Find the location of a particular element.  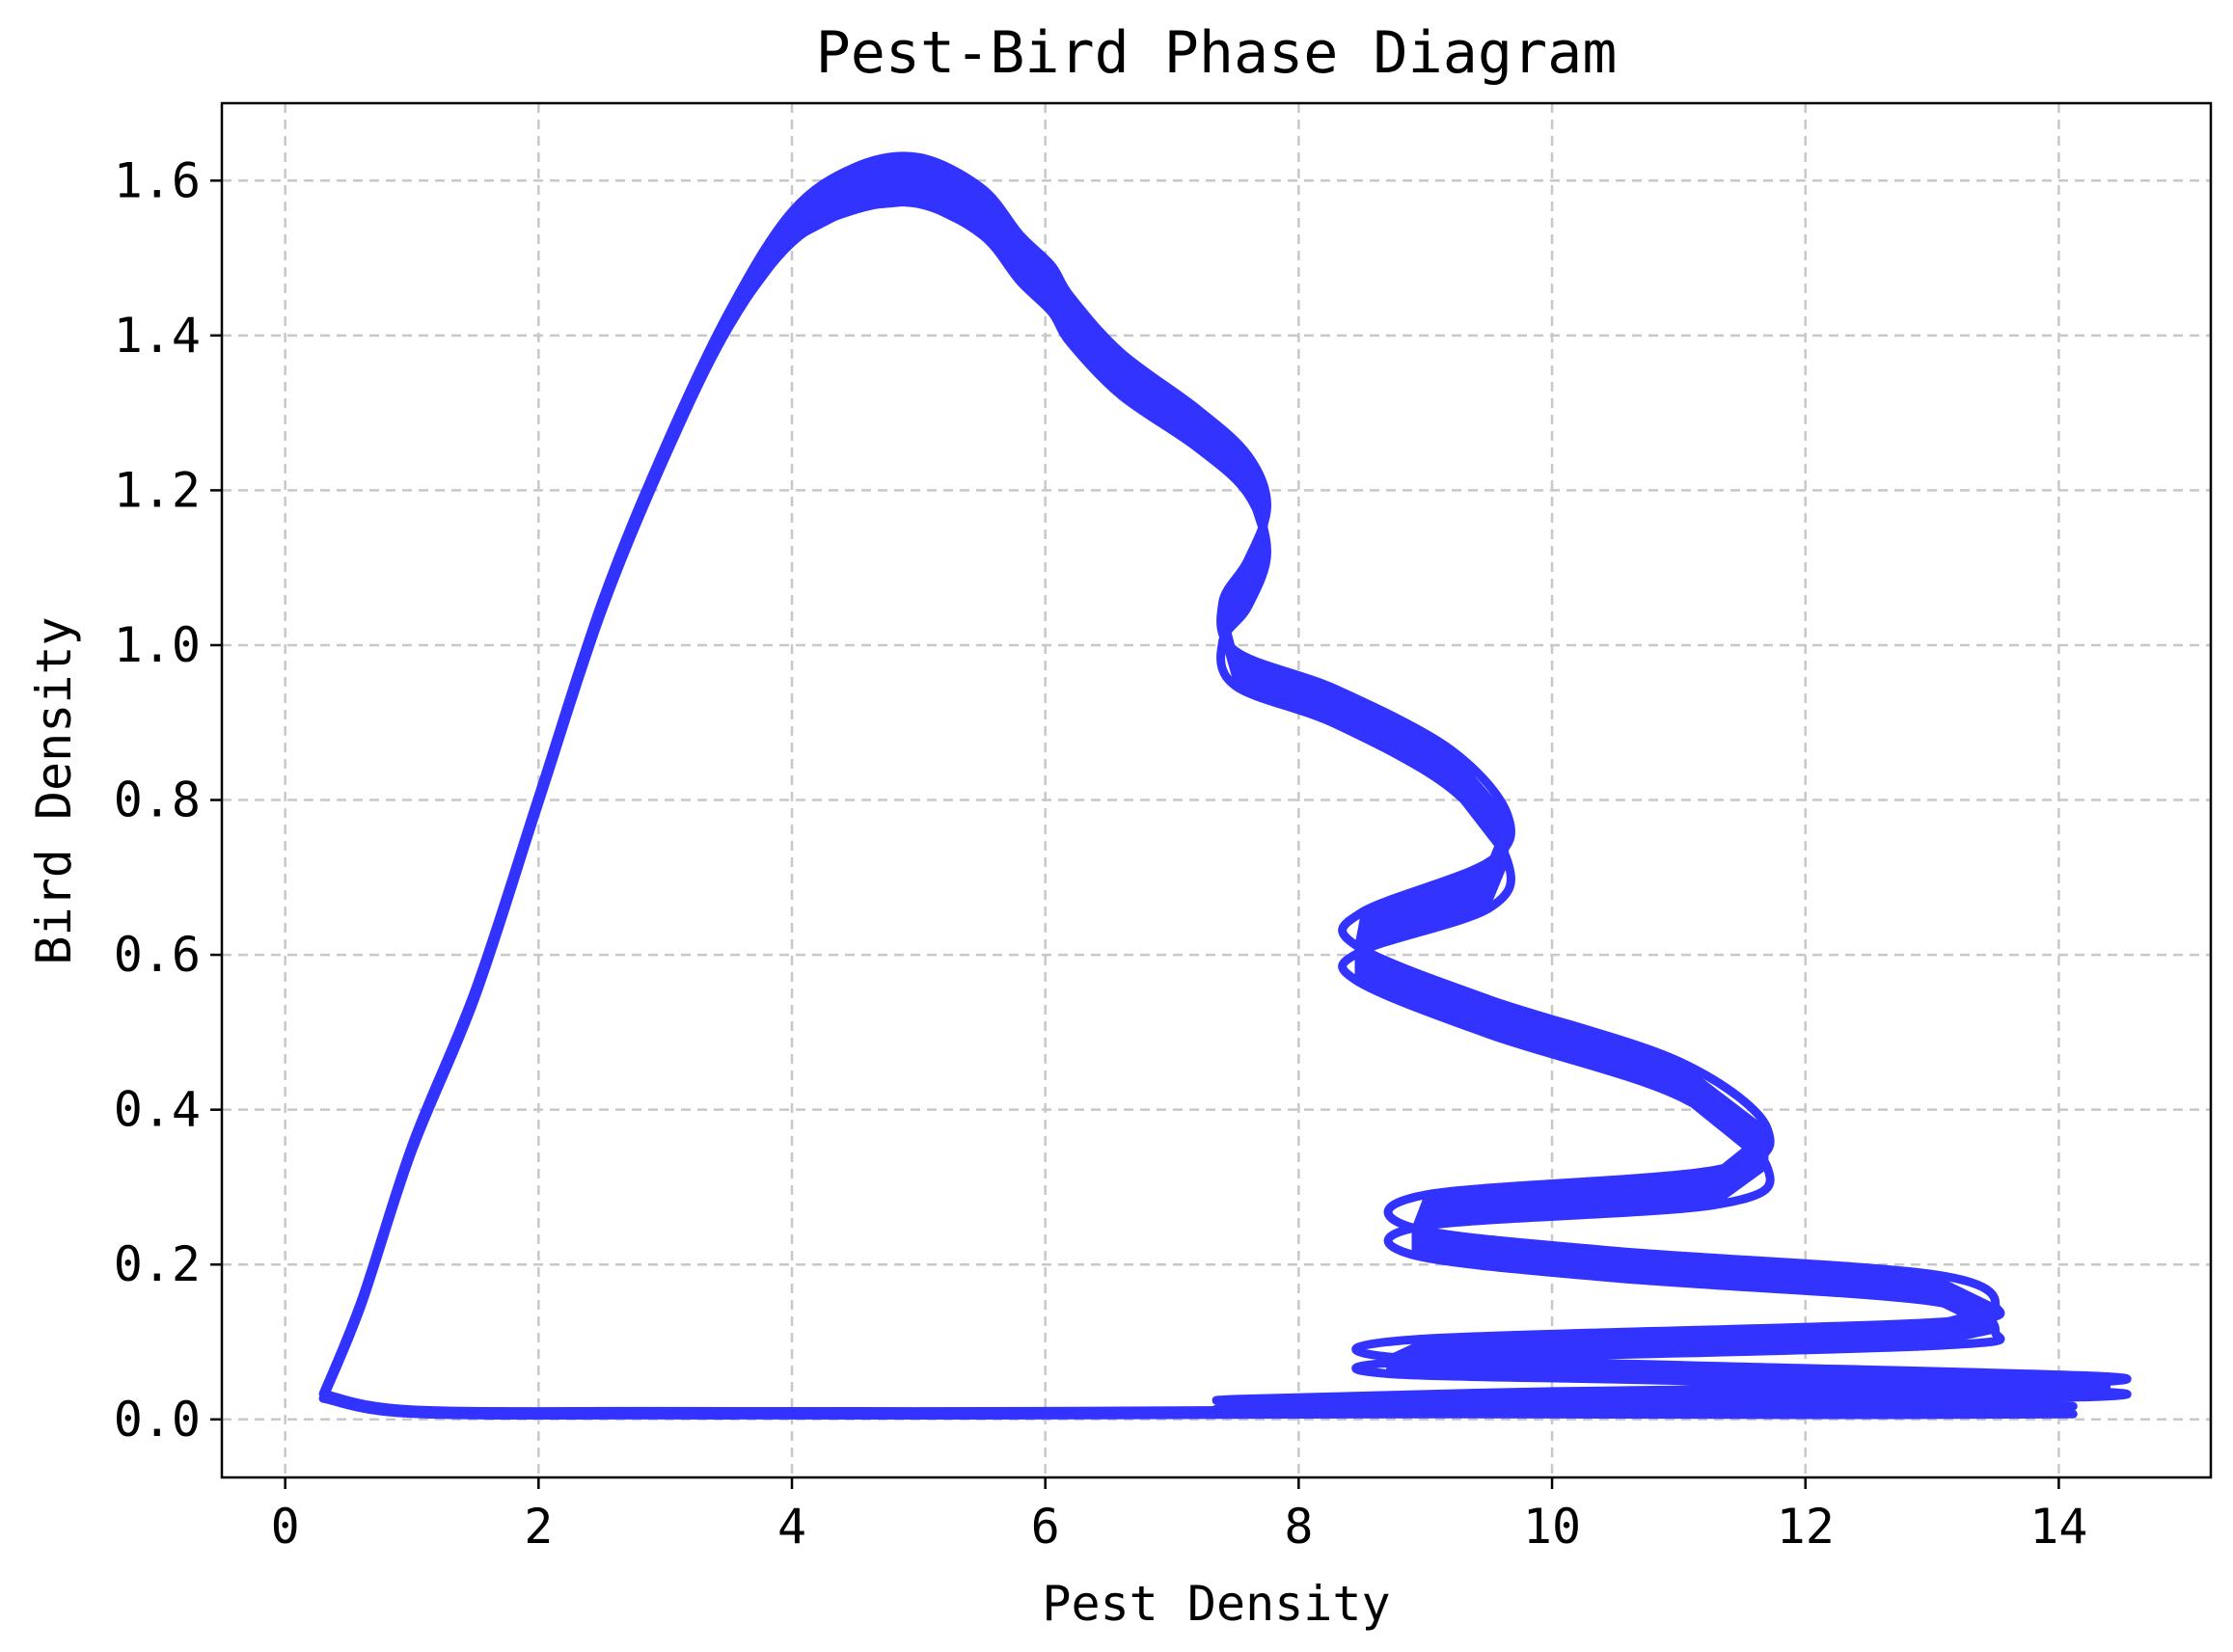

y-tick-label: 1.0 is located at coordinates (158, 645).